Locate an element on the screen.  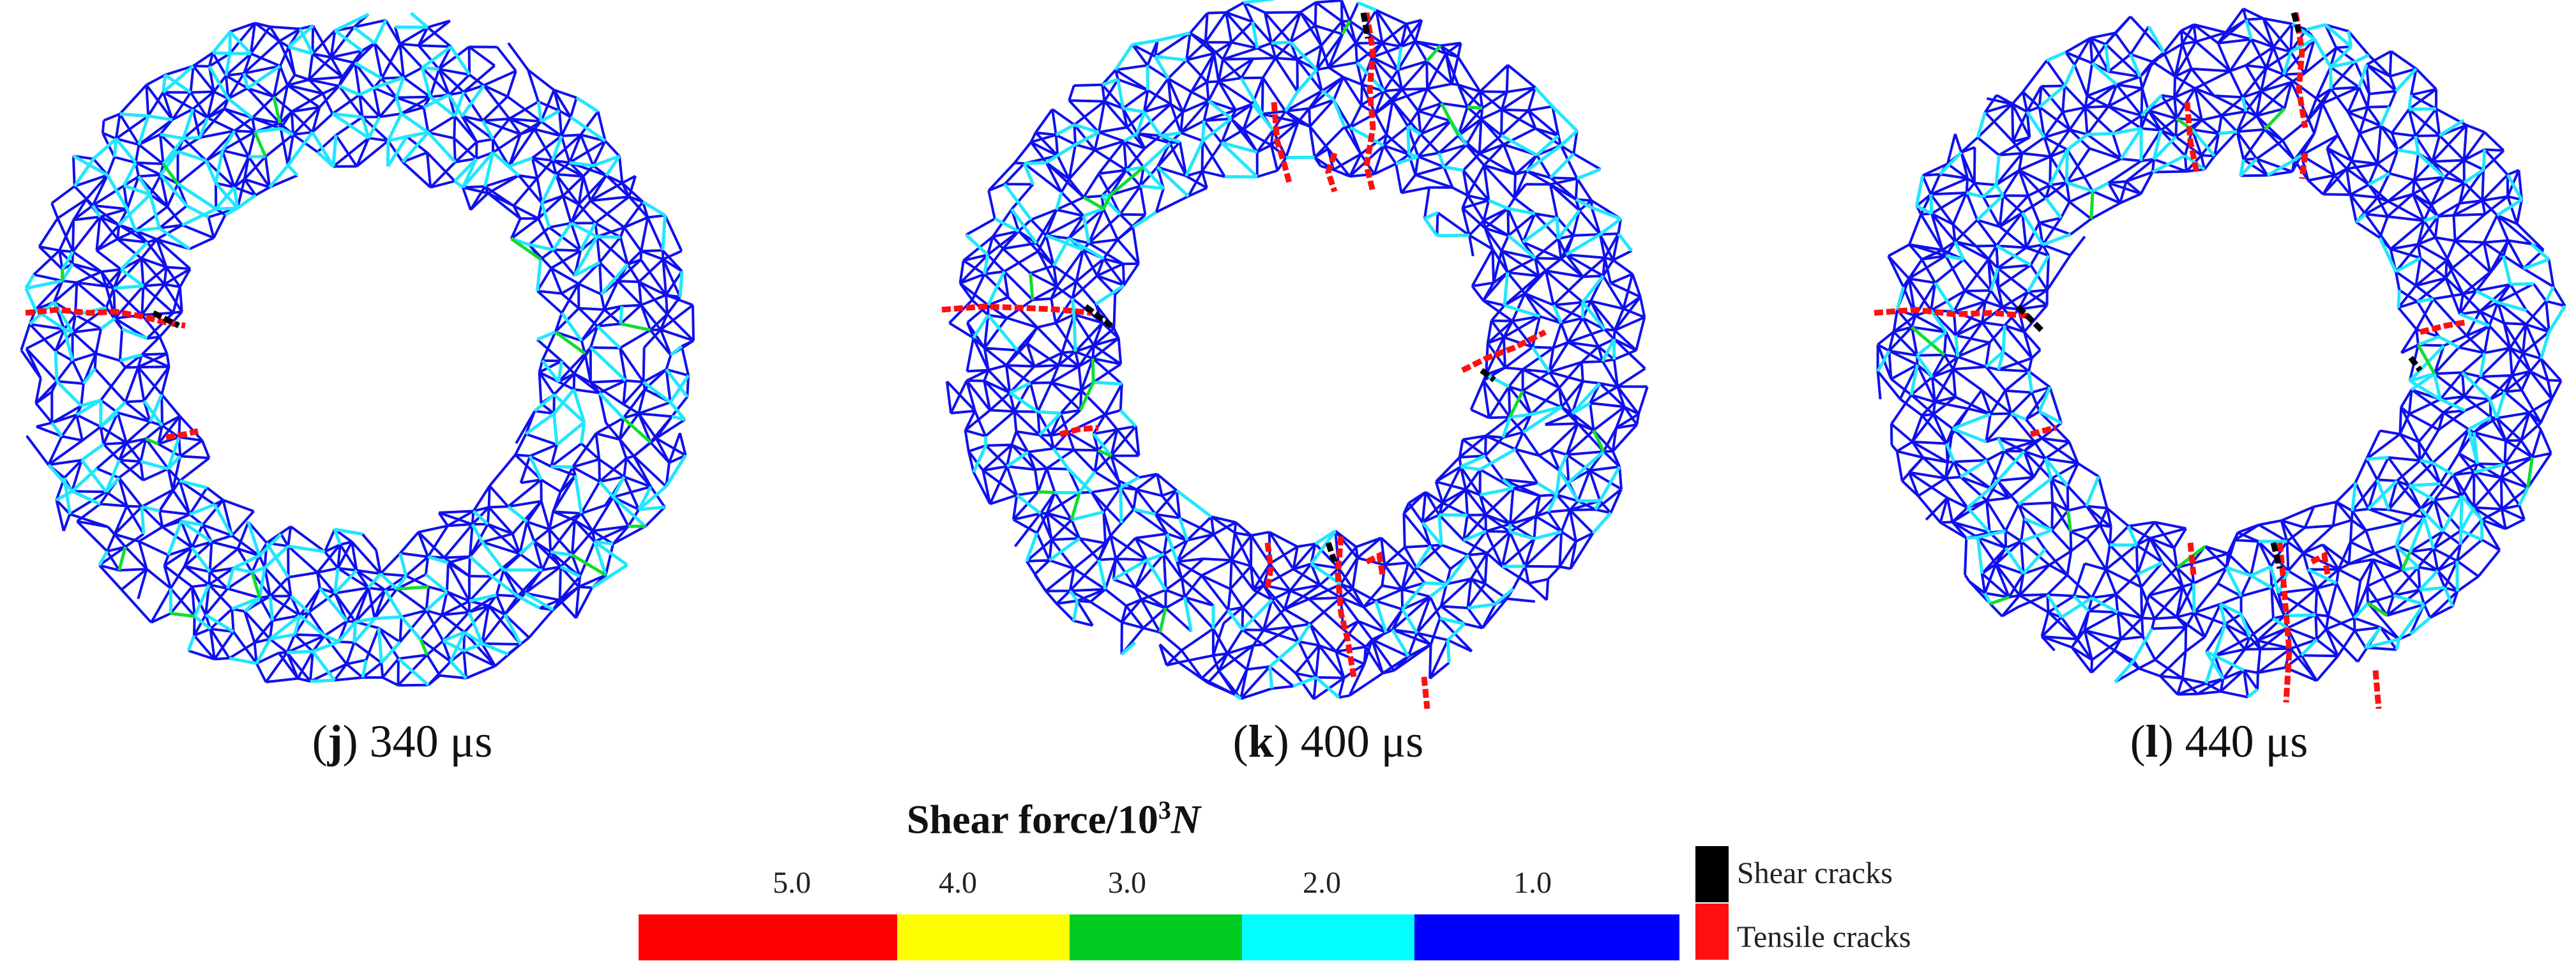
legend-bar-blue is located at coordinates (1546, 937).